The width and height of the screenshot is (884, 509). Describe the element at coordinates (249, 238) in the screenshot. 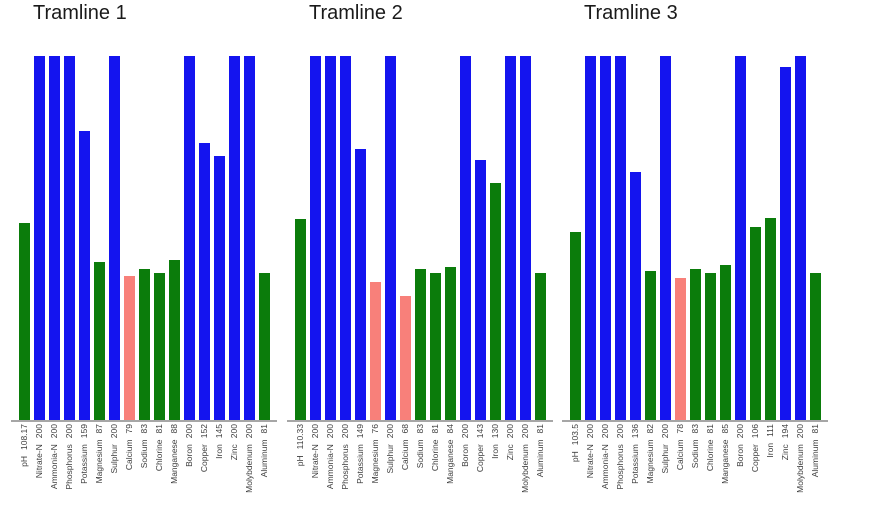

I see `bar-molybdenum` at that location.